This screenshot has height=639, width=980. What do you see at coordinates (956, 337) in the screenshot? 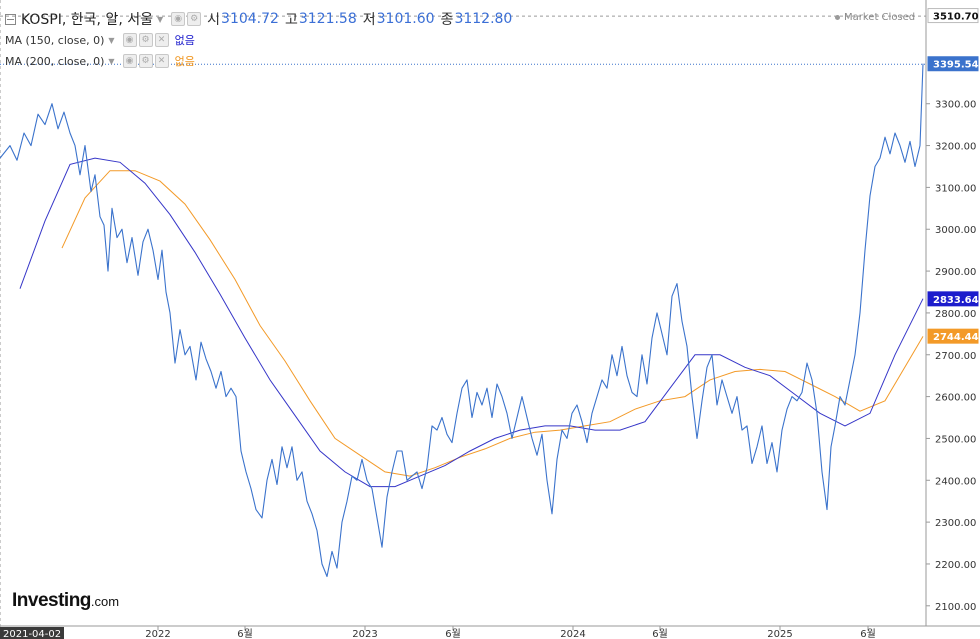
I see `price-label-text: 2744.44` at bounding box center [956, 337].